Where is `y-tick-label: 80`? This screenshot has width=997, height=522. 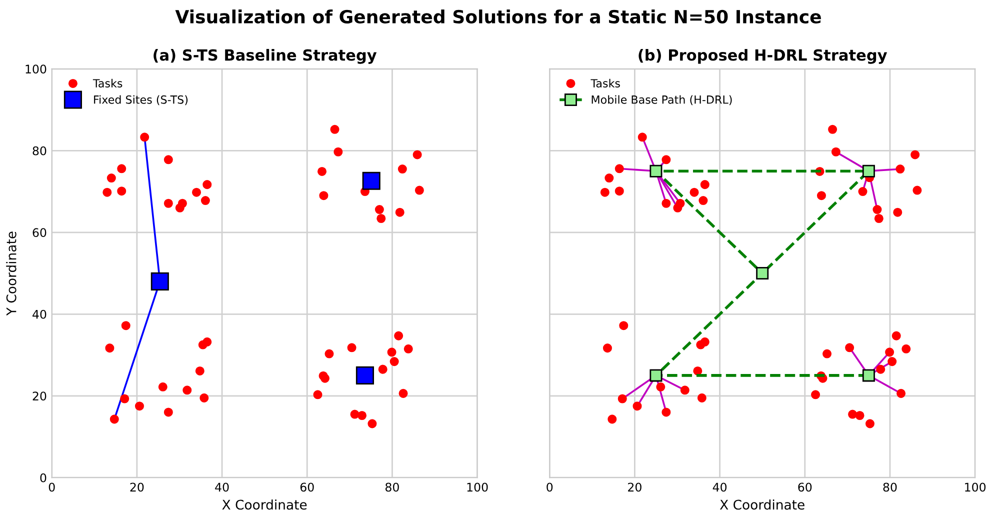 y-tick-label: 80 is located at coordinates (39, 151).